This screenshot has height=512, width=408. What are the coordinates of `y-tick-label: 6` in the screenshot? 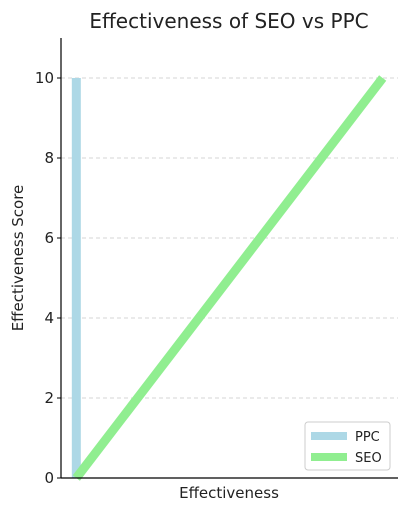 It's located at (49, 238).